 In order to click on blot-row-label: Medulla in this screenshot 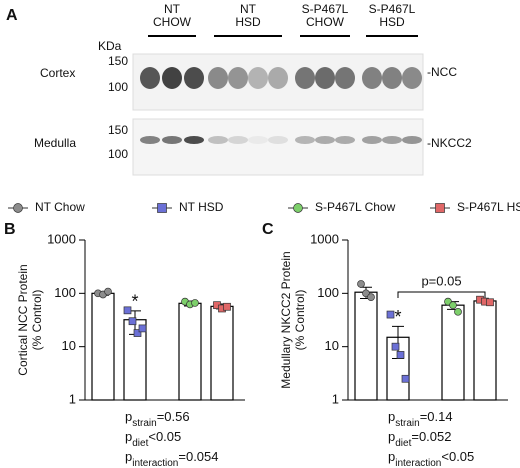, I will do `click(55, 143)`.